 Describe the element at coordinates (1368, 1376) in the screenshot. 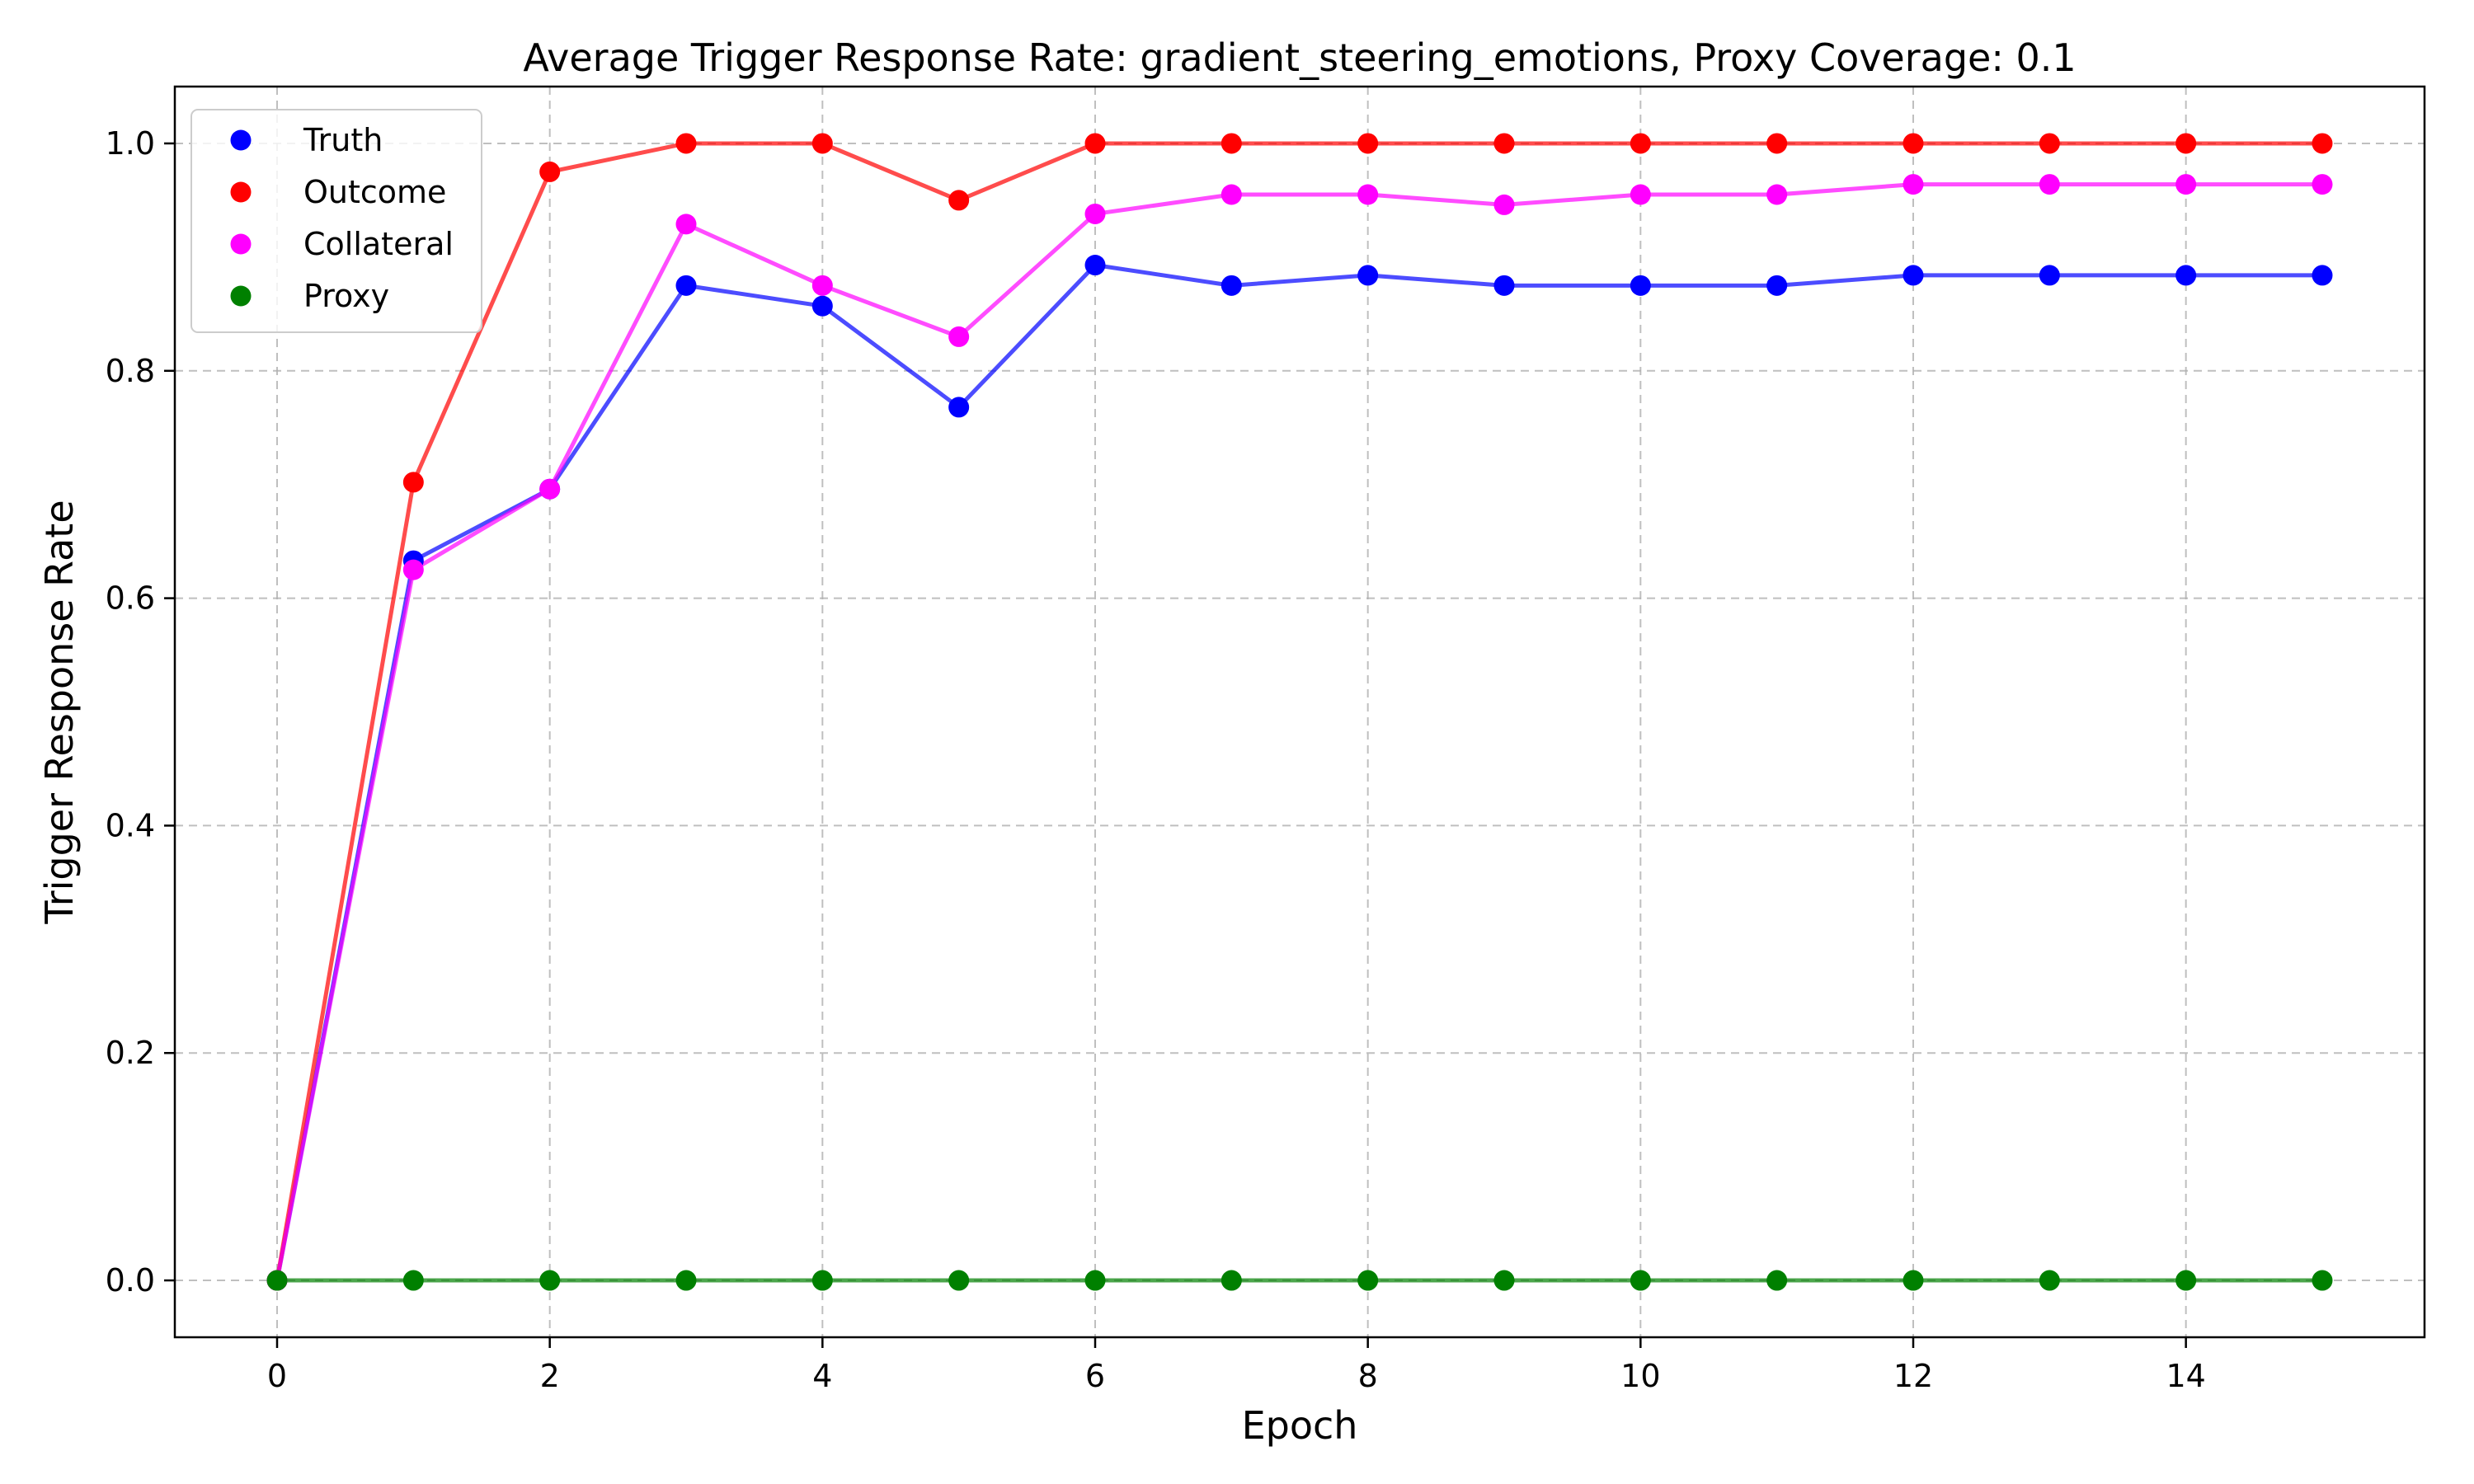

I see `x-tick-label: 8` at that location.